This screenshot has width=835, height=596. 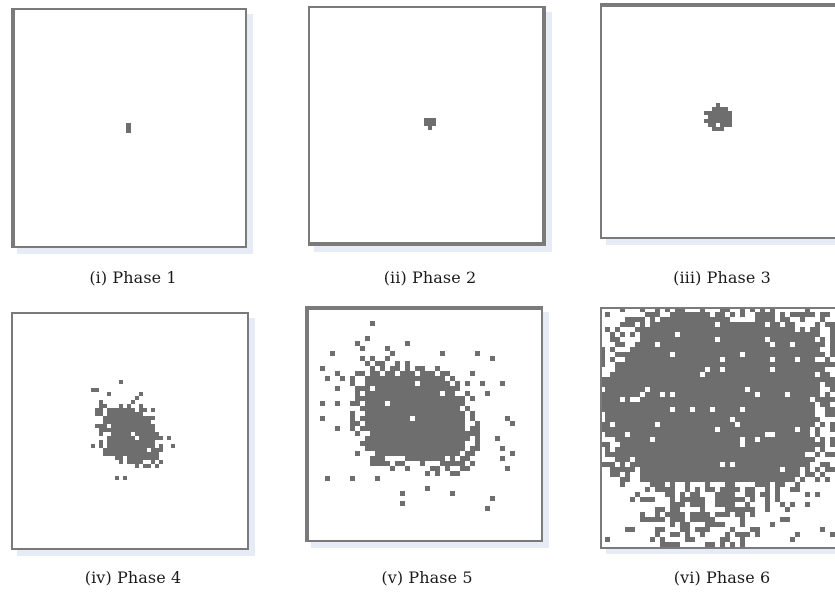 What do you see at coordinates (722, 277) in the screenshot?
I see `phase-caption-3: (iii) Phase 3` at bounding box center [722, 277].